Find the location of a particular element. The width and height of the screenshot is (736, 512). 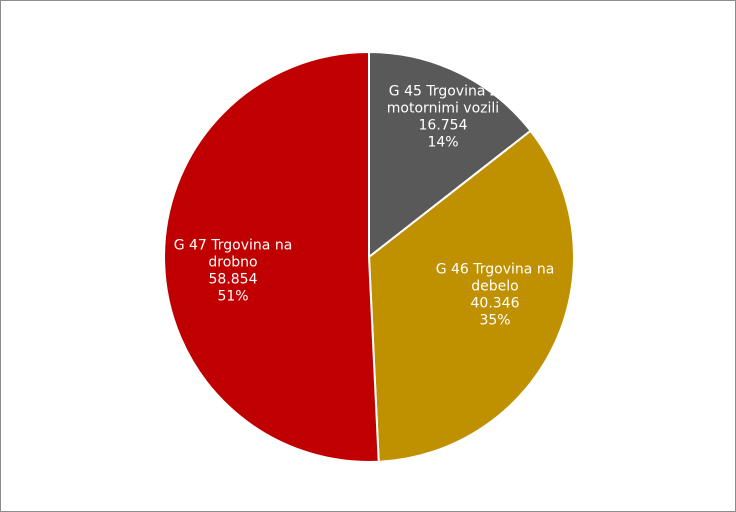

slice-label-3-line-1: G 47 Trgovina na is located at coordinates (233, 246).